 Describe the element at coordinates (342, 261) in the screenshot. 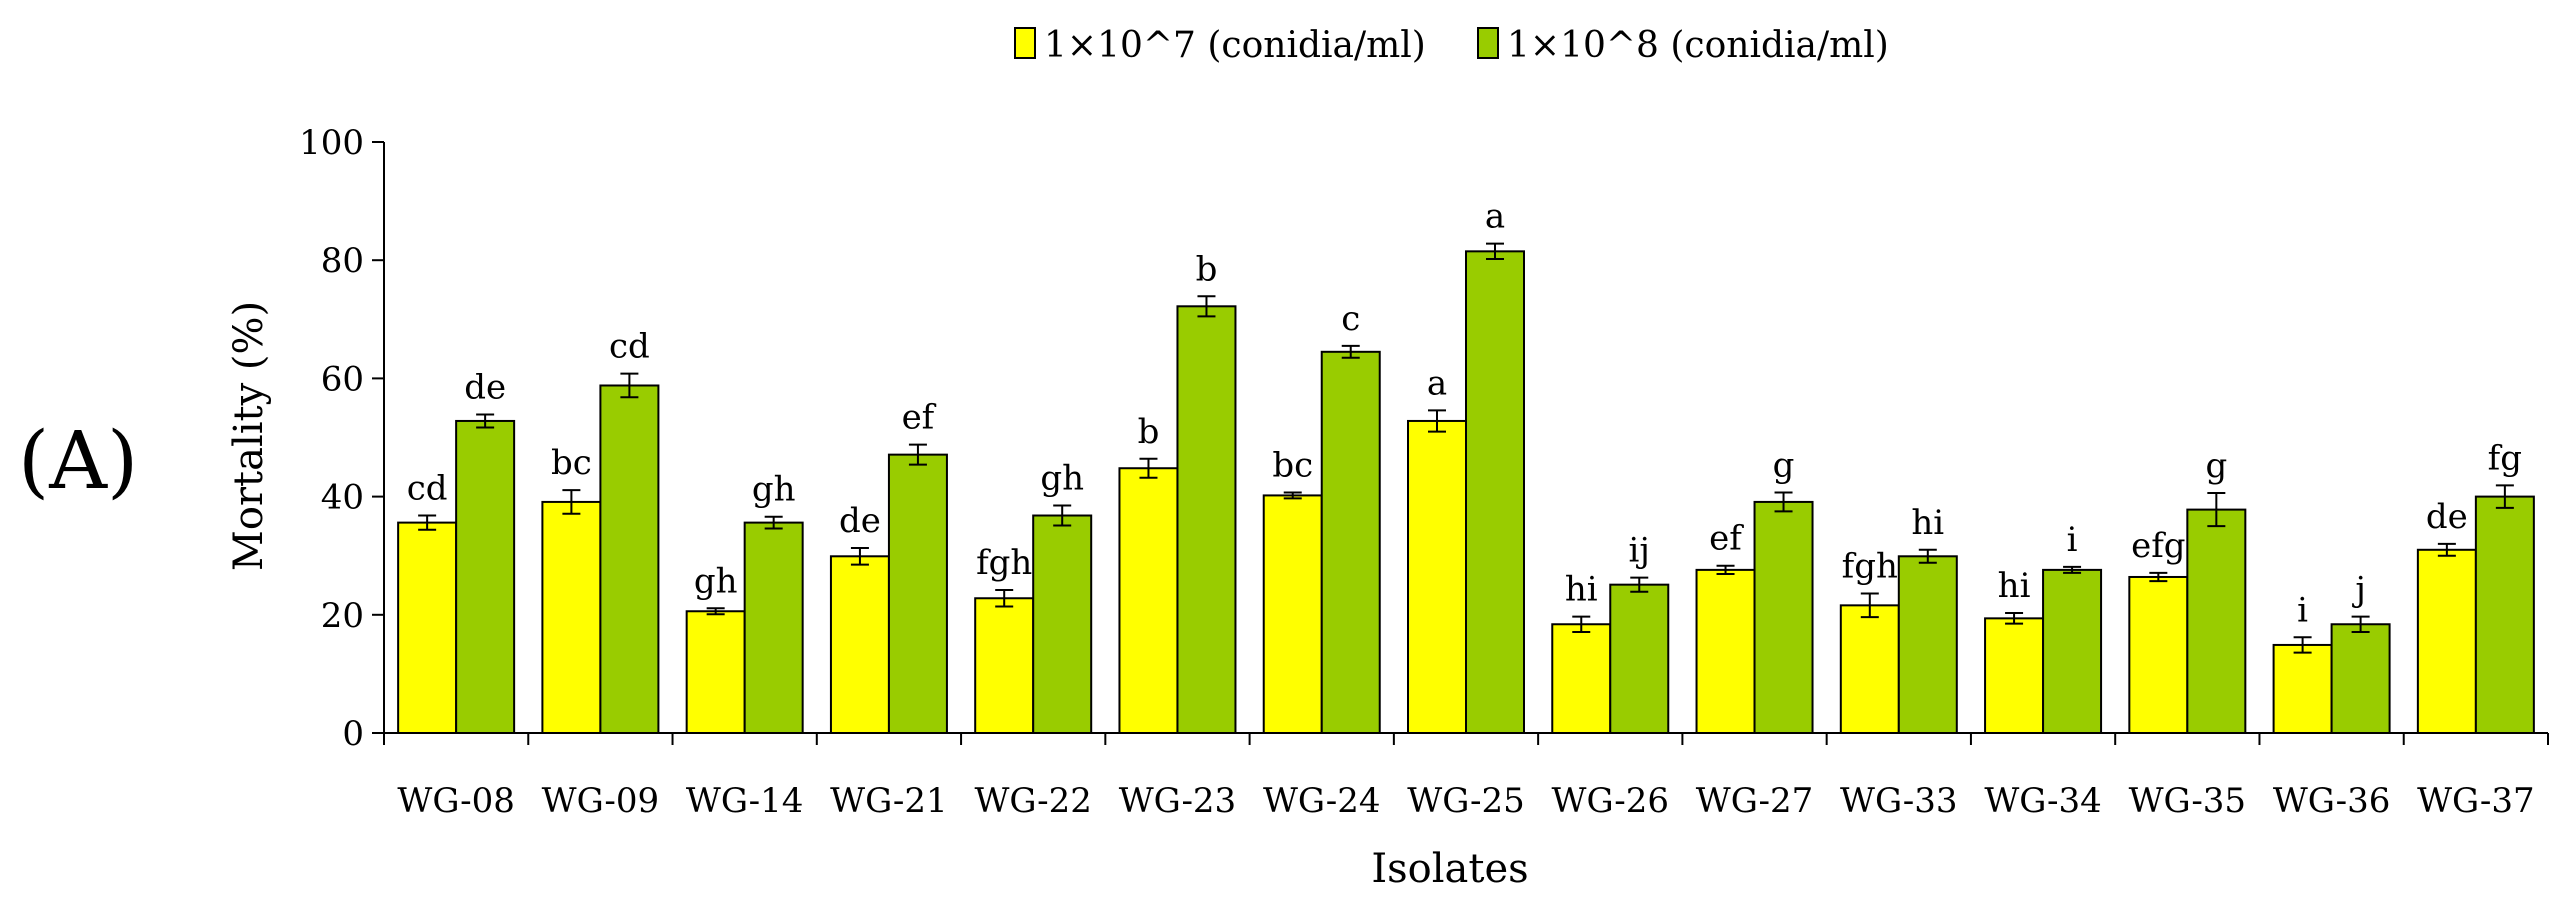

I see `y-tick-label: 80` at that location.